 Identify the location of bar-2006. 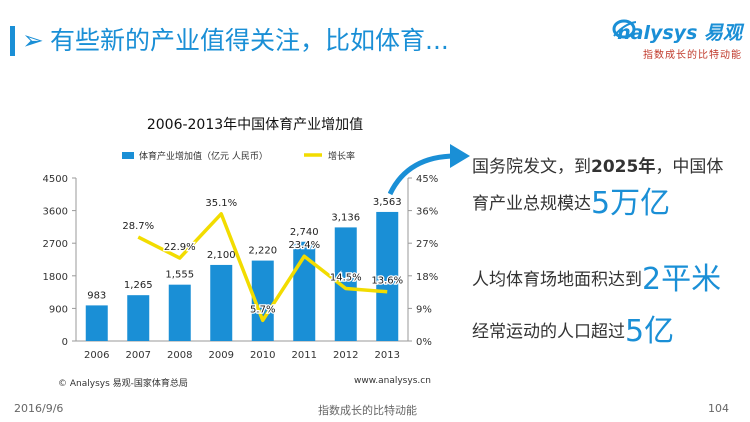
(96, 323).